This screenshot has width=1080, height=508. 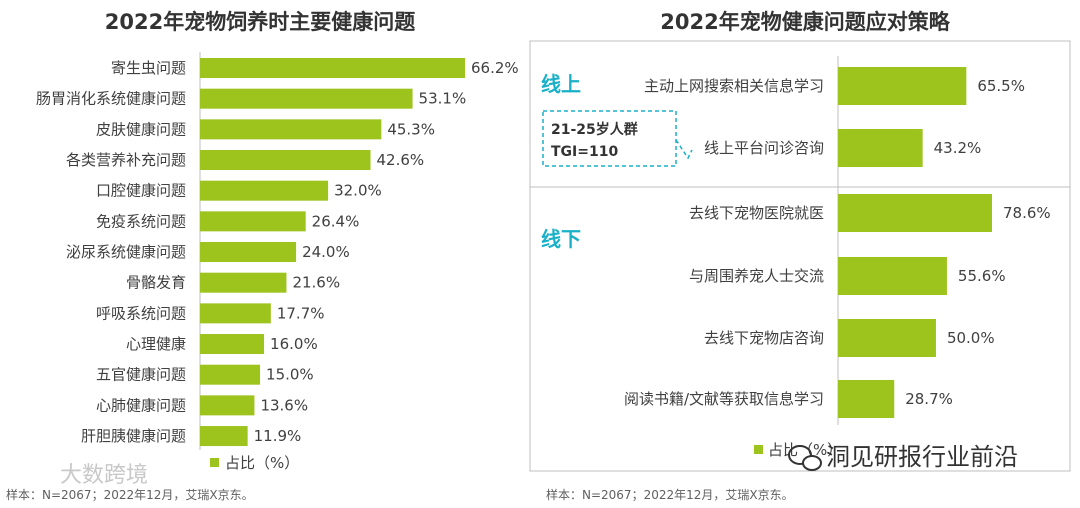 I want to click on right-legend-label: 占比（%）, so click(x=805, y=450).